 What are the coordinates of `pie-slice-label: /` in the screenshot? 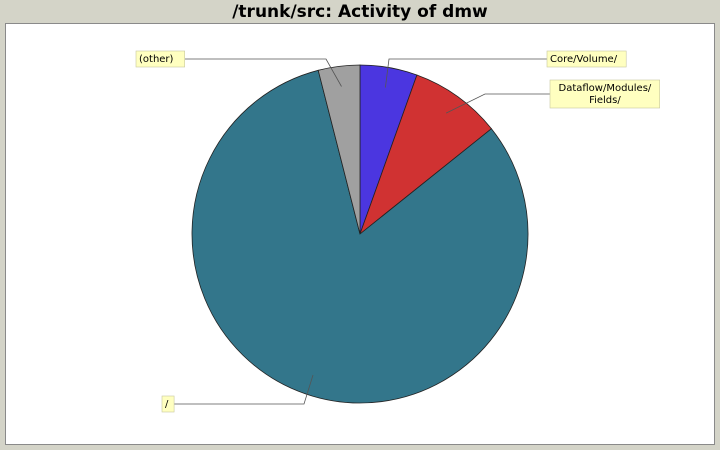 It's located at (167, 404).